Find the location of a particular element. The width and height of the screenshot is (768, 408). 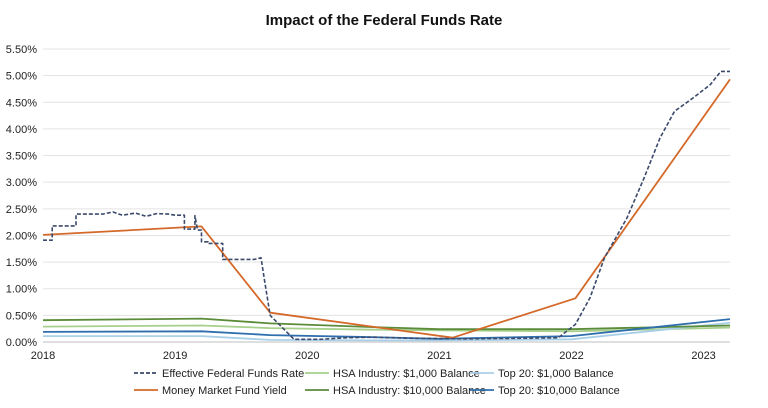

x-tick-label: 2020 is located at coordinates (307, 356).